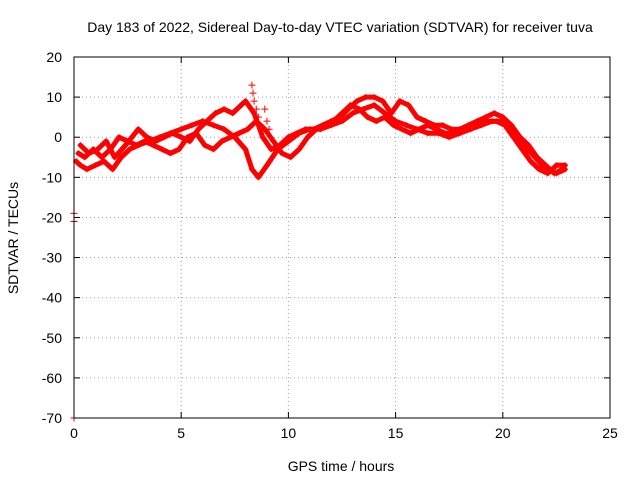 The height and width of the screenshot is (480, 640). I want to click on y-tick-label: -20, so click(52, 217).